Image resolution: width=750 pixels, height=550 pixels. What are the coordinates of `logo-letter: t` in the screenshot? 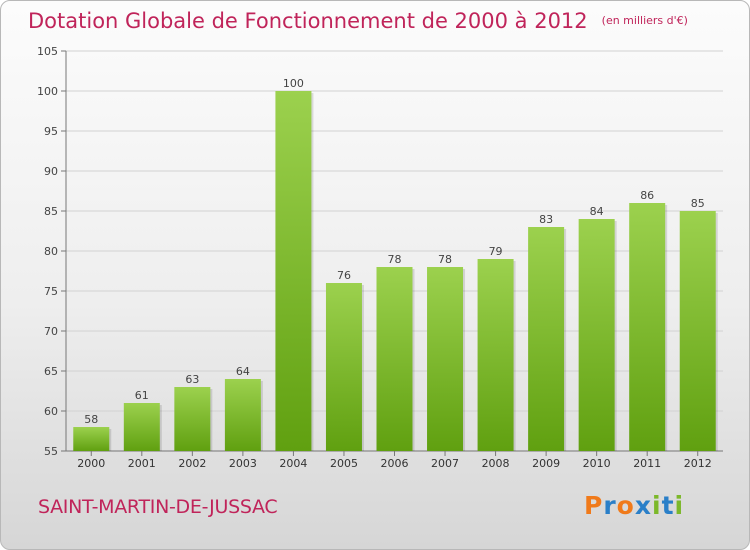 It's located at (668, 505).